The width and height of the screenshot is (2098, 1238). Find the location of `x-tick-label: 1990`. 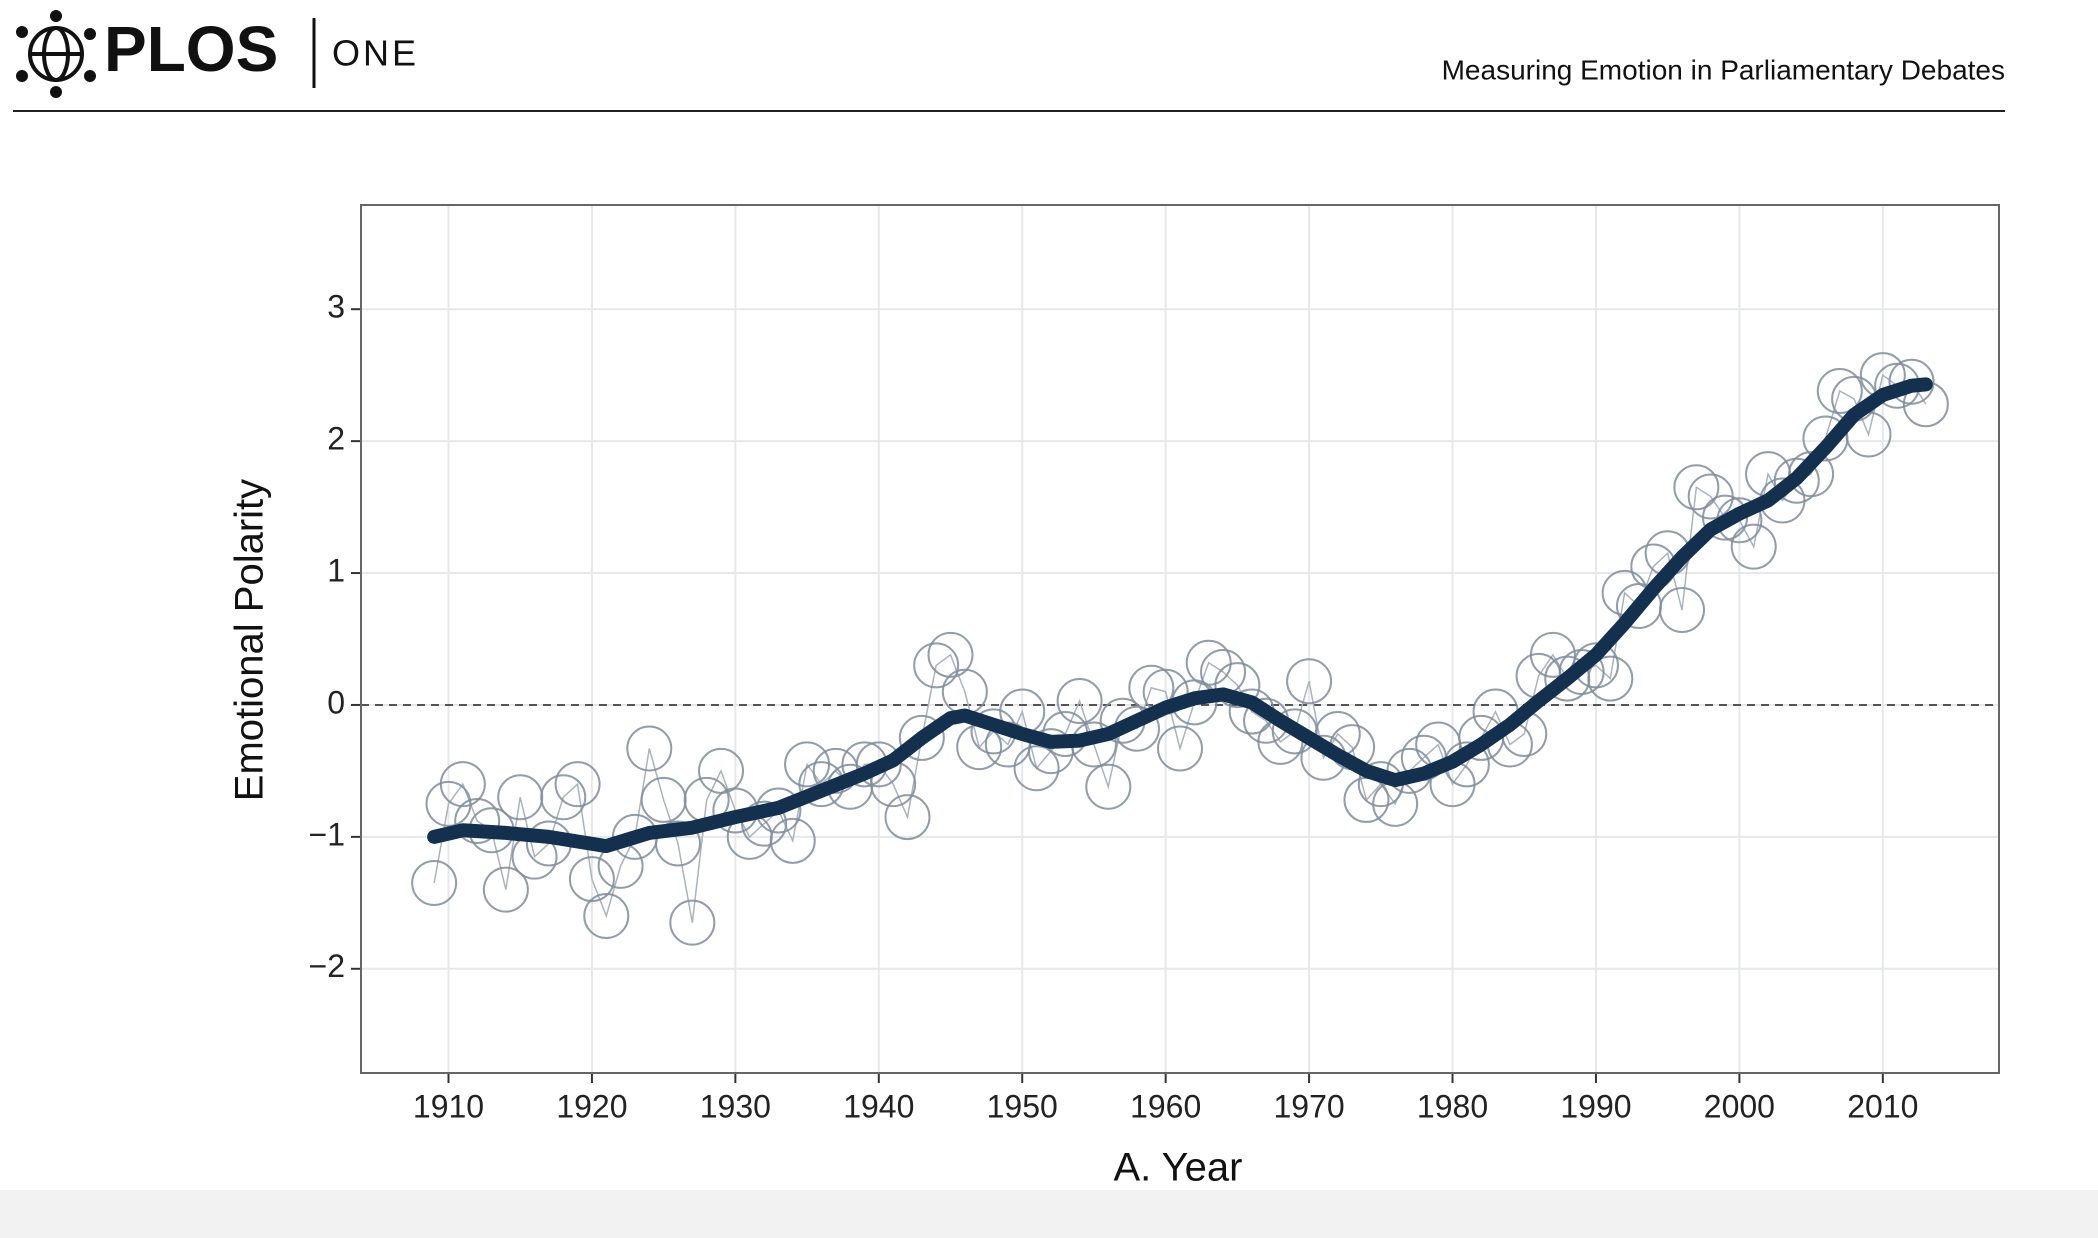

x-tick-label: 1990 is located at coordinates (1595, 1106).